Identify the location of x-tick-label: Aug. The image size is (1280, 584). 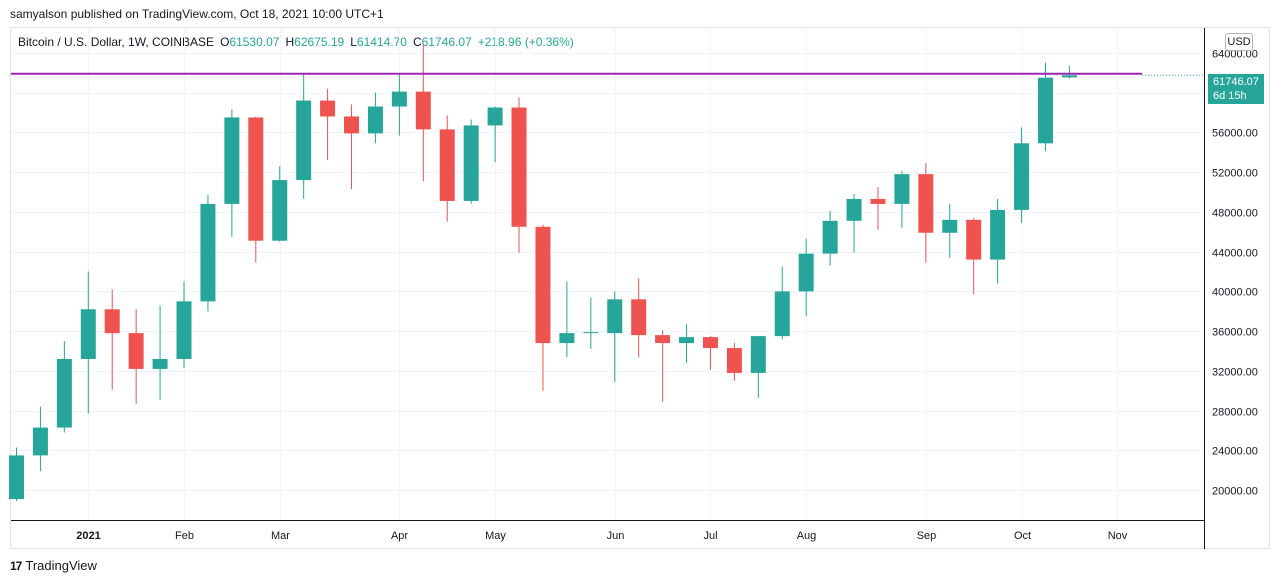
(807, 536).